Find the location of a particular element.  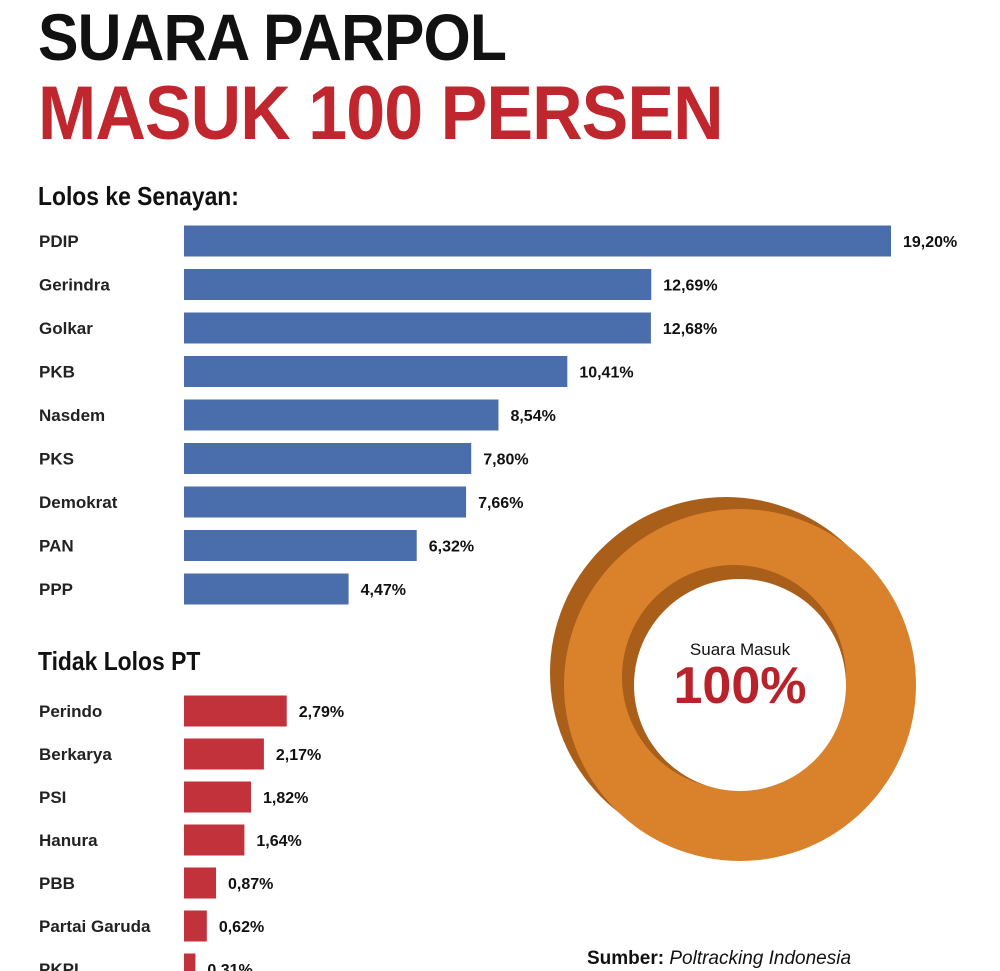

donut-hole is located at coordinates (740, 685).